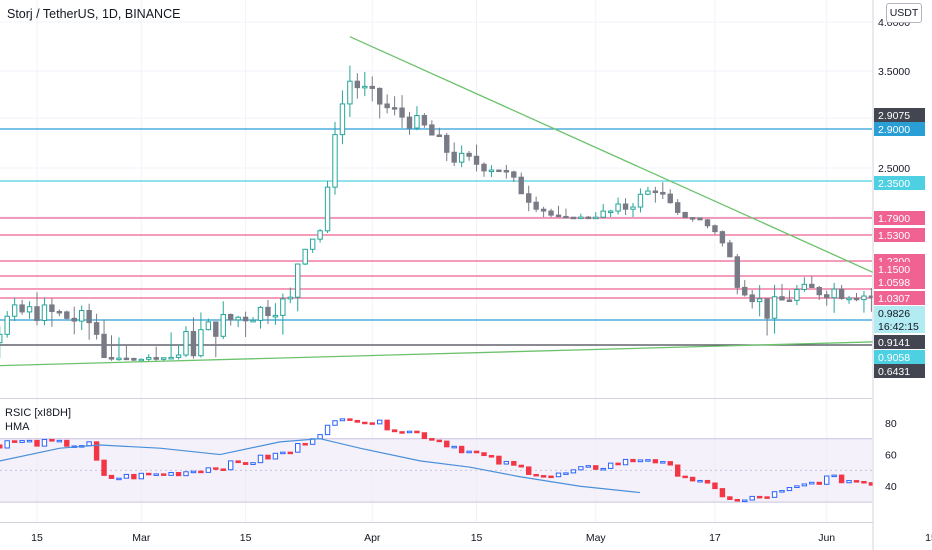 This screenshot has height=550, width=932. What do you see at coordinates (891, 487) in the screenshot?
I see `rsi-tick-label: 40` at bounding box center [891, 487].